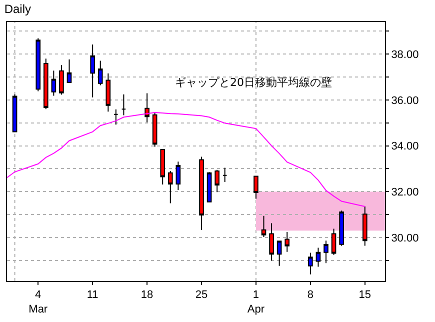  Describe the element at coordinates (201, 295) in the screenshot. I see `x-tick-label: 25` at that location.